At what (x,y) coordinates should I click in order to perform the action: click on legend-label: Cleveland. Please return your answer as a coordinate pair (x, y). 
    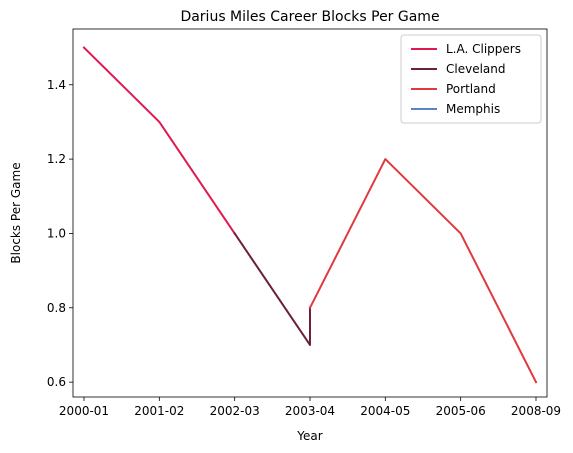
    Looking at the image, I should click on (476, 69).